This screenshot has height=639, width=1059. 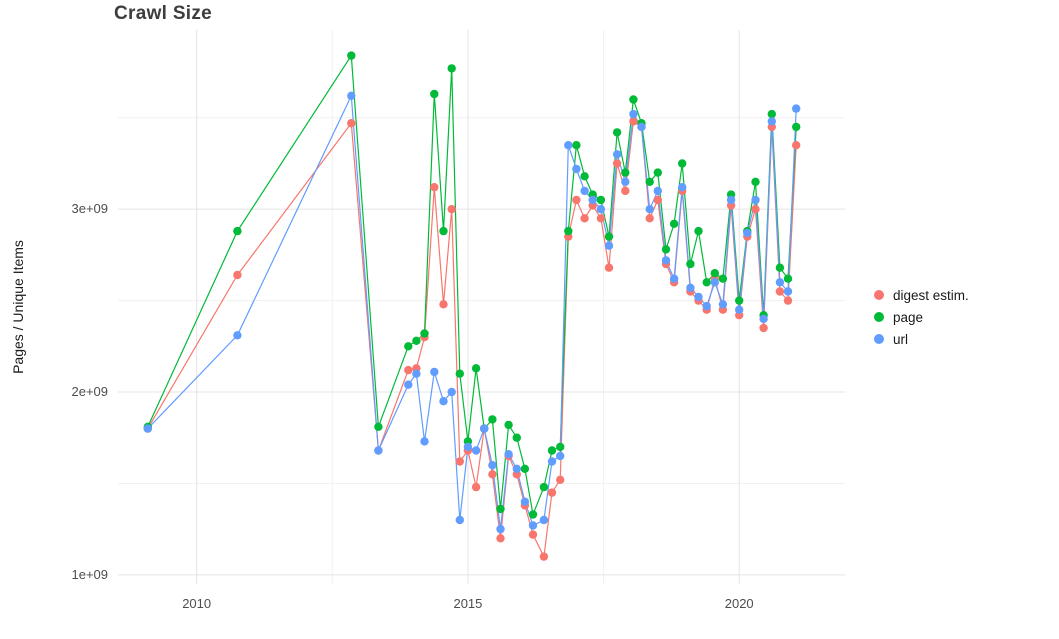 What do you see at coordinates (89, 391) in the screenshot?
I see `y-tick-label: 2e+09` at bounding box center [89, 391].